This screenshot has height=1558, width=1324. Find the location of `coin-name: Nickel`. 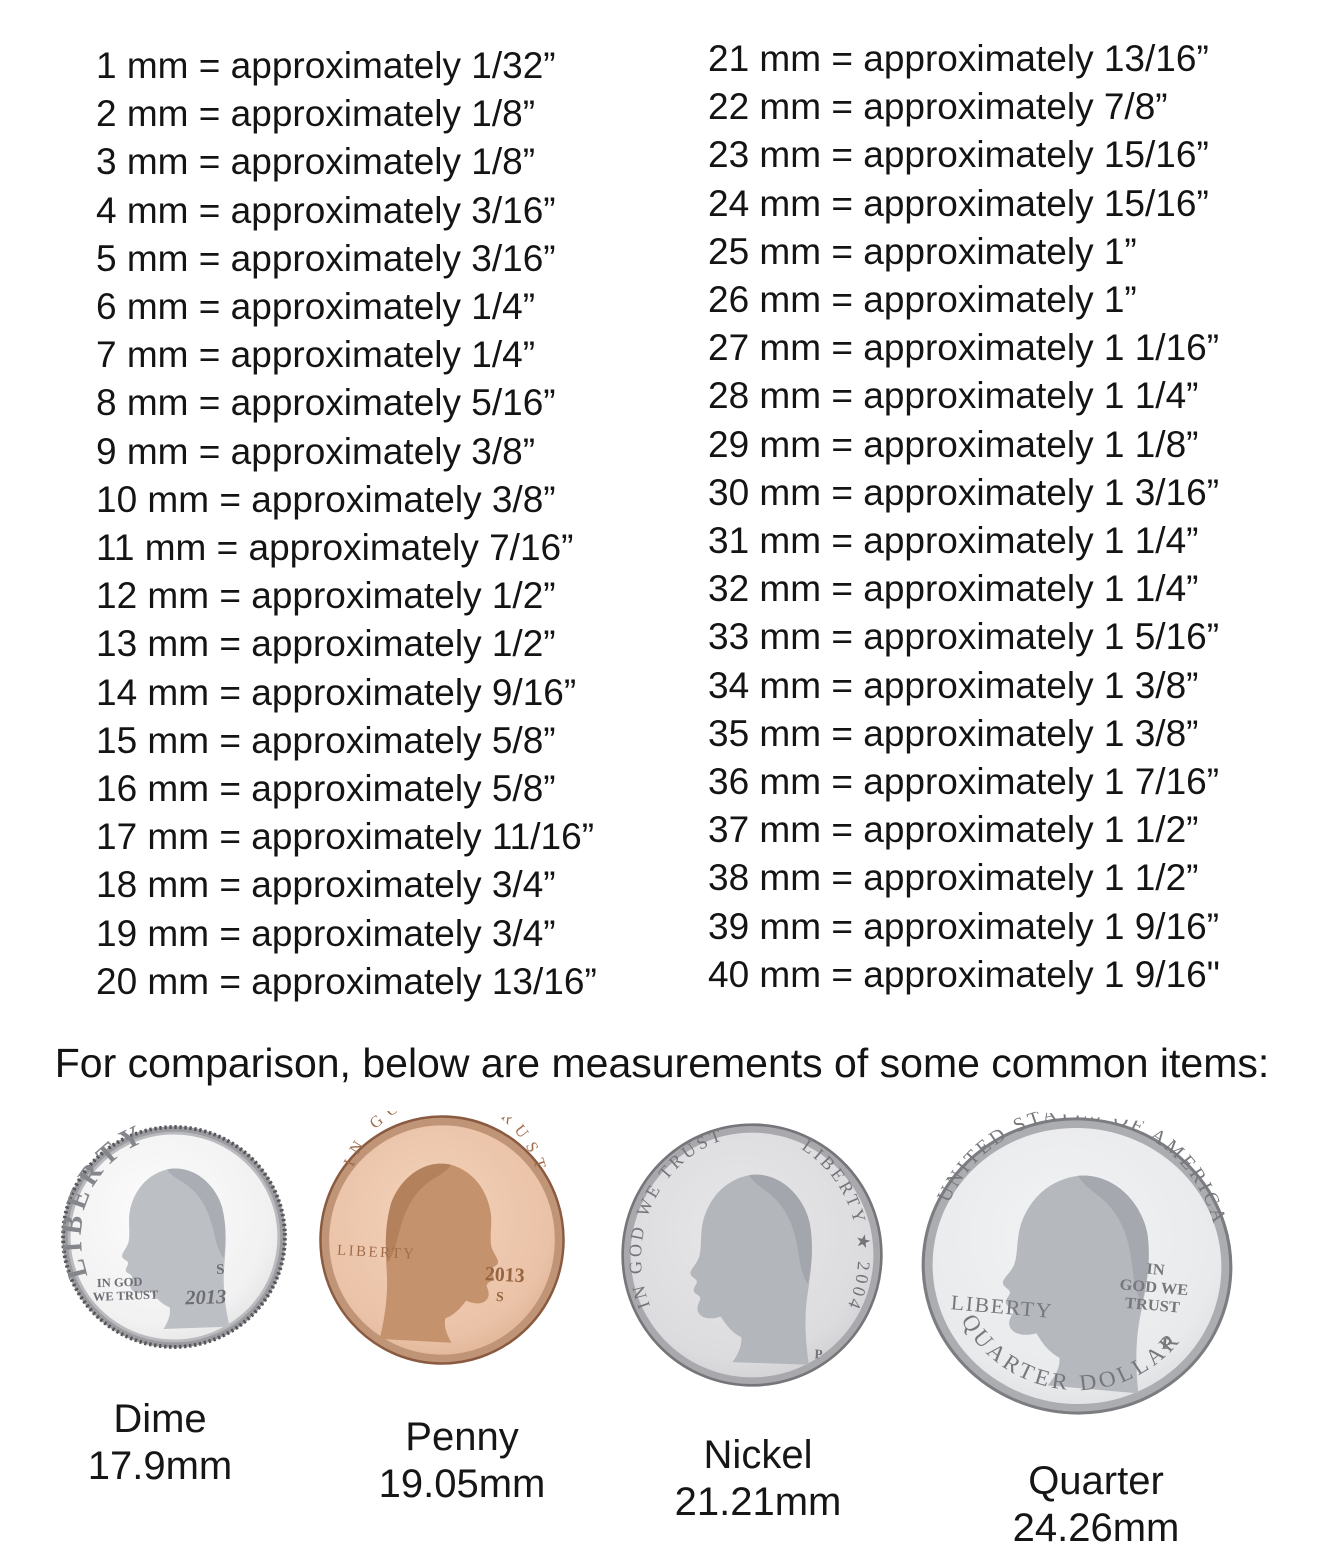

coin-name: Nickel is located at coordinates (758, 1455).